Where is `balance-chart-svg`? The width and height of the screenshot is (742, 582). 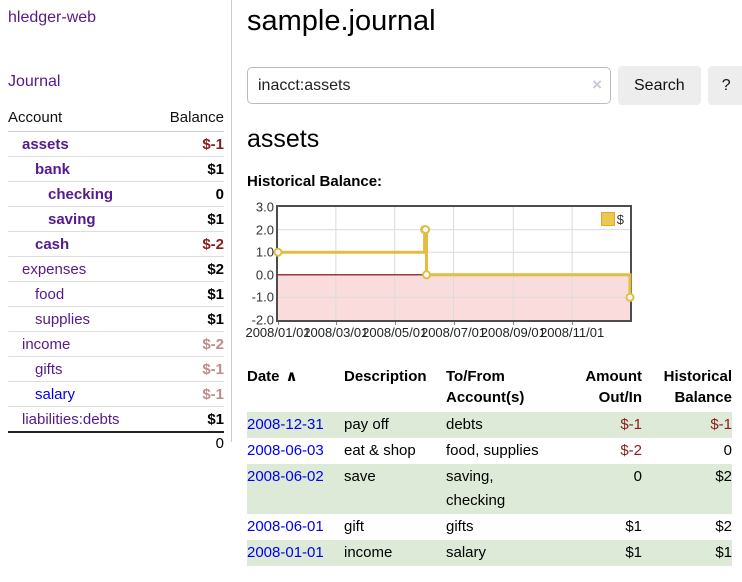 balance-chart-svg is located at coordinates (454, 263).